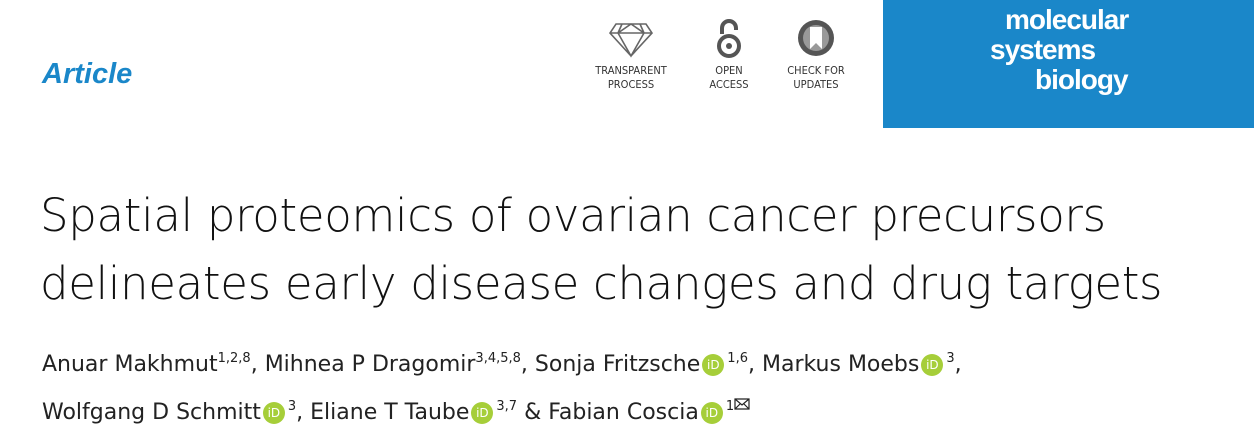 This screenshot has width=1254, height=434. Describe the element at coordinates (816, 38) in the screenshot. I see `updates-icon` at that location.